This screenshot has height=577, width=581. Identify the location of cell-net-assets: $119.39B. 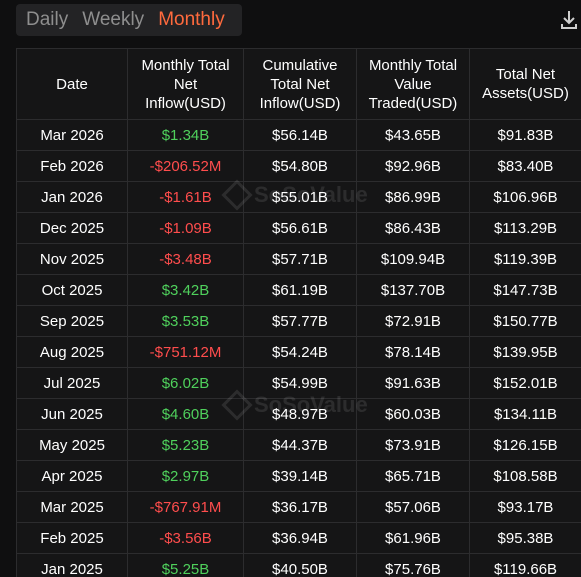
(525, 259).